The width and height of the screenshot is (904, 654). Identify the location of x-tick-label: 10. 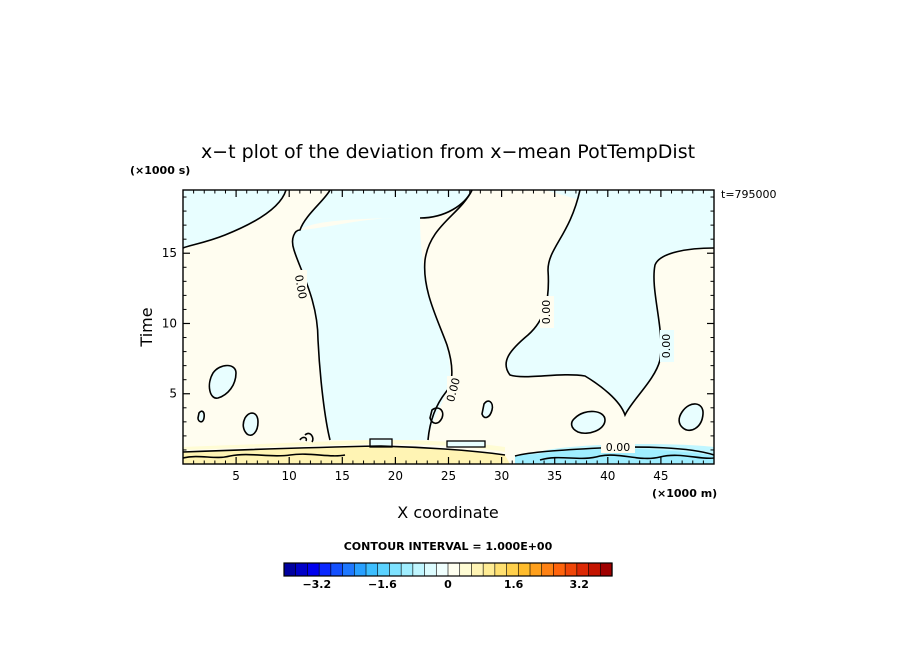
(289, 476).